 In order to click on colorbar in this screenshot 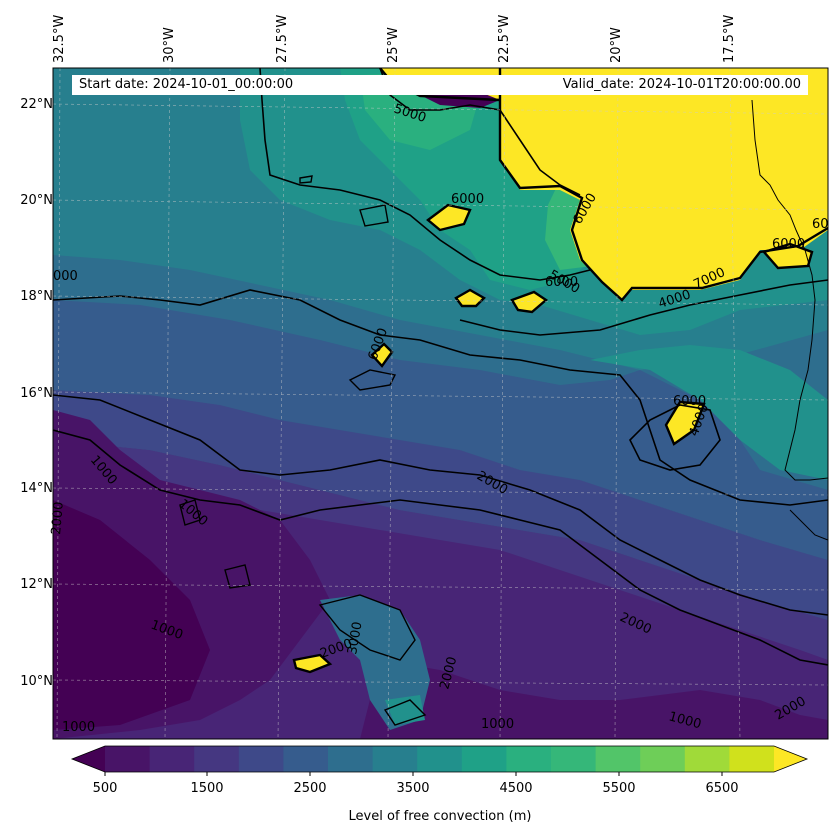, I will do `click(439, 760)`.